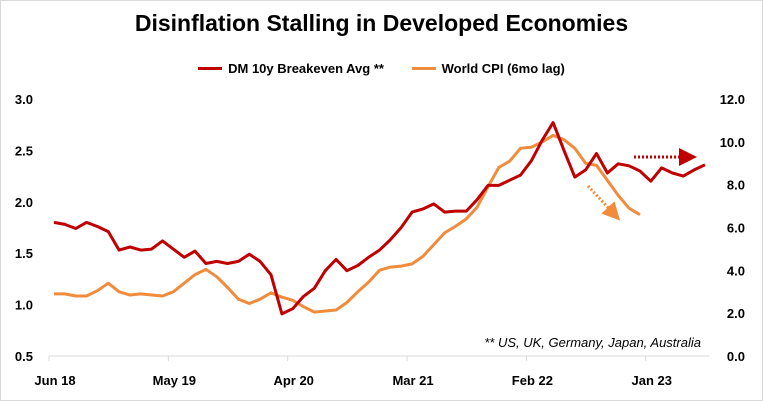 This screenshot has width=763, height=401. What do you see at coordinates (24, 253) in the screenshot?
I see `y-left-tick-label: 1.5` at bounding box center [24, 253].